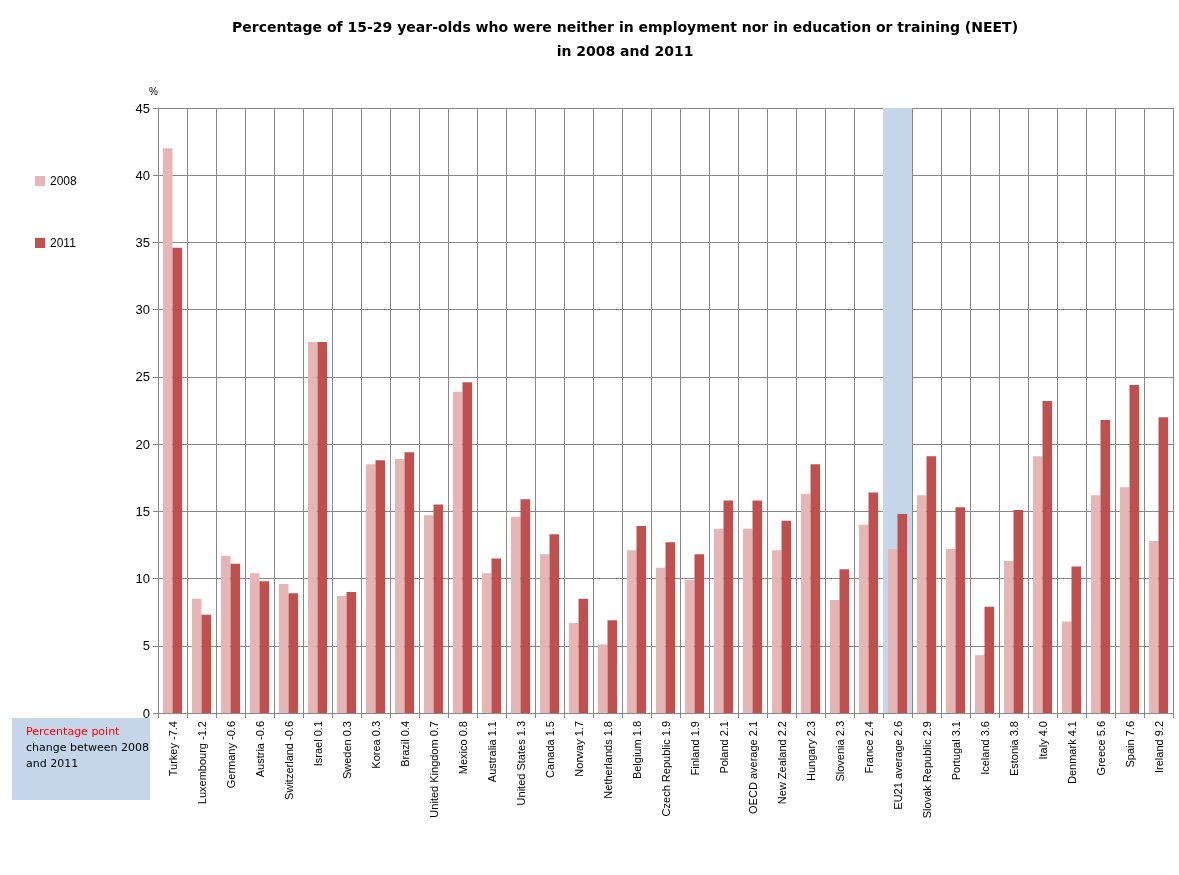  Describe the element at coordinates (636, 750) in the screenshot. I see `x-tick-label: Belgium 1.8` at that location.